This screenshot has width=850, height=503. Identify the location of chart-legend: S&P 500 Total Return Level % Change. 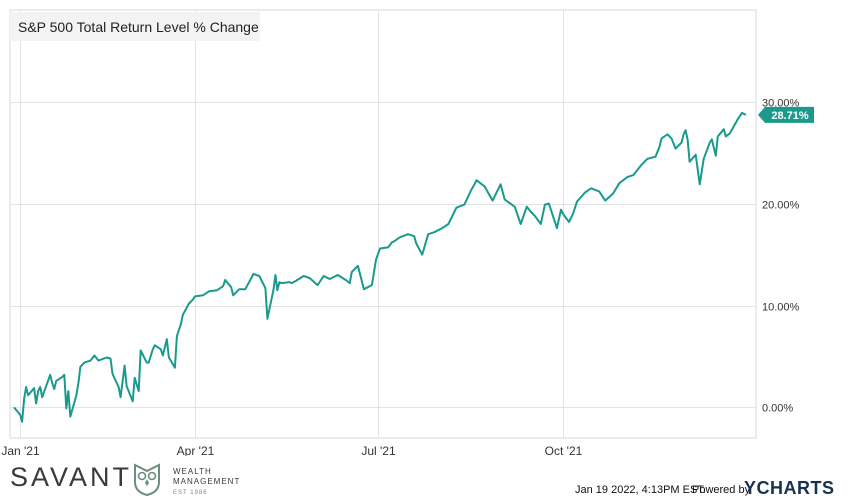
(135, 26).